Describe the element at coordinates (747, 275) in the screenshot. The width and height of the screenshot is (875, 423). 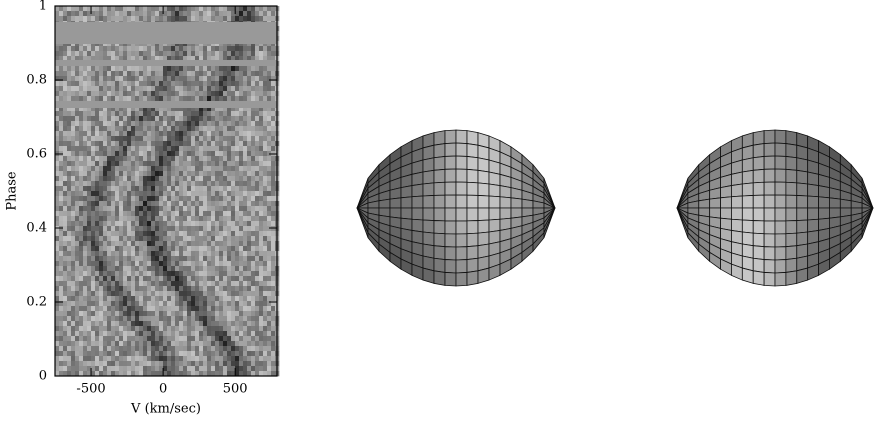
I see `surface-cell` at that location.